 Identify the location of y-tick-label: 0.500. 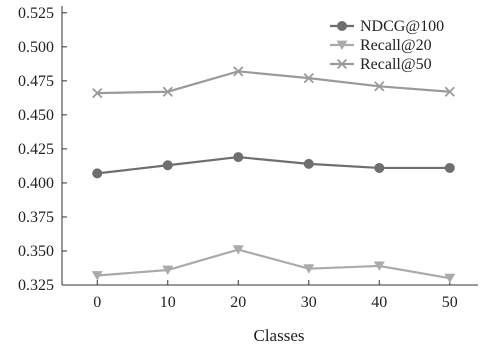
(36, 47).